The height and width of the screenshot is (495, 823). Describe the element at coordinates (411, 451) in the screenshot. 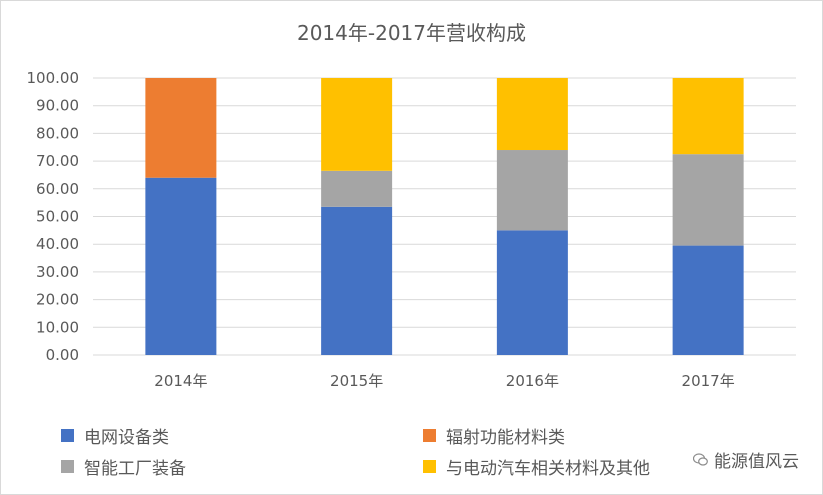

I see `legend: 电网设备类 辐射功能材料类 智能工厂装备 与电动汽车相关材料及其他` at that location.